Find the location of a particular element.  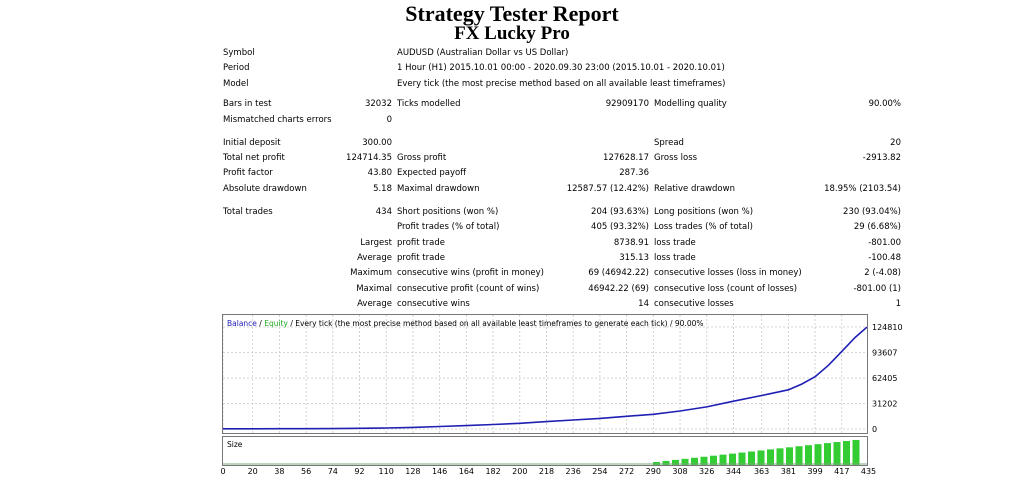

legend-balance: Balance is located at coordinates (242, 323).